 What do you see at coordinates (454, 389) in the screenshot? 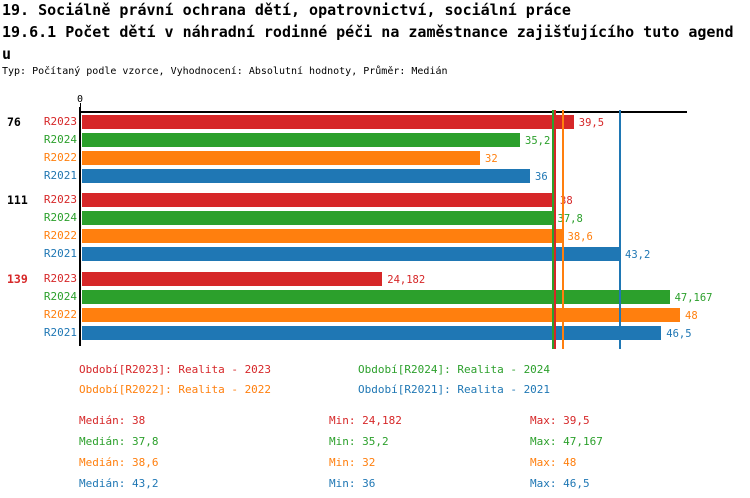
I see `legend-item: Období[R2021]: Realita - 2021` at bounding box center [454, 389].